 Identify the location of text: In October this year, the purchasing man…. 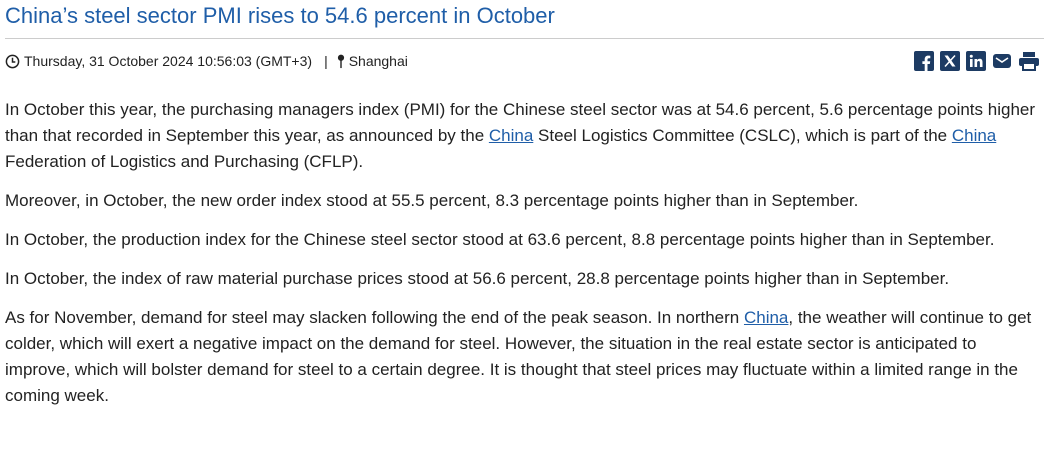
(520, 122).